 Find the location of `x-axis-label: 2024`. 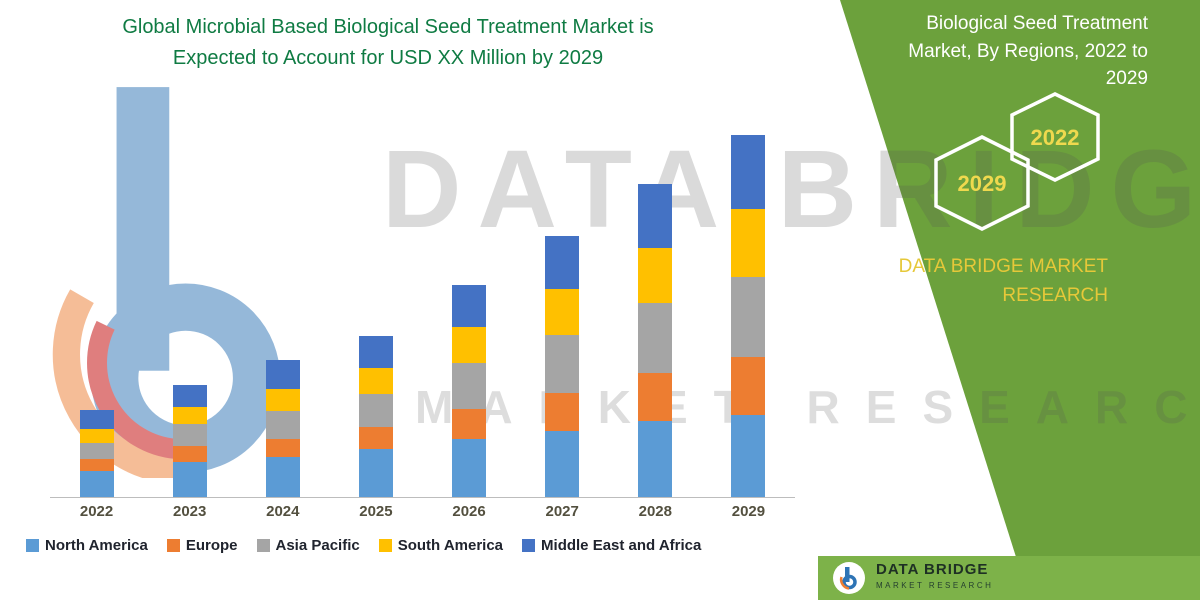

x-axis-label: 2024 is located at coordinates (283, 511).